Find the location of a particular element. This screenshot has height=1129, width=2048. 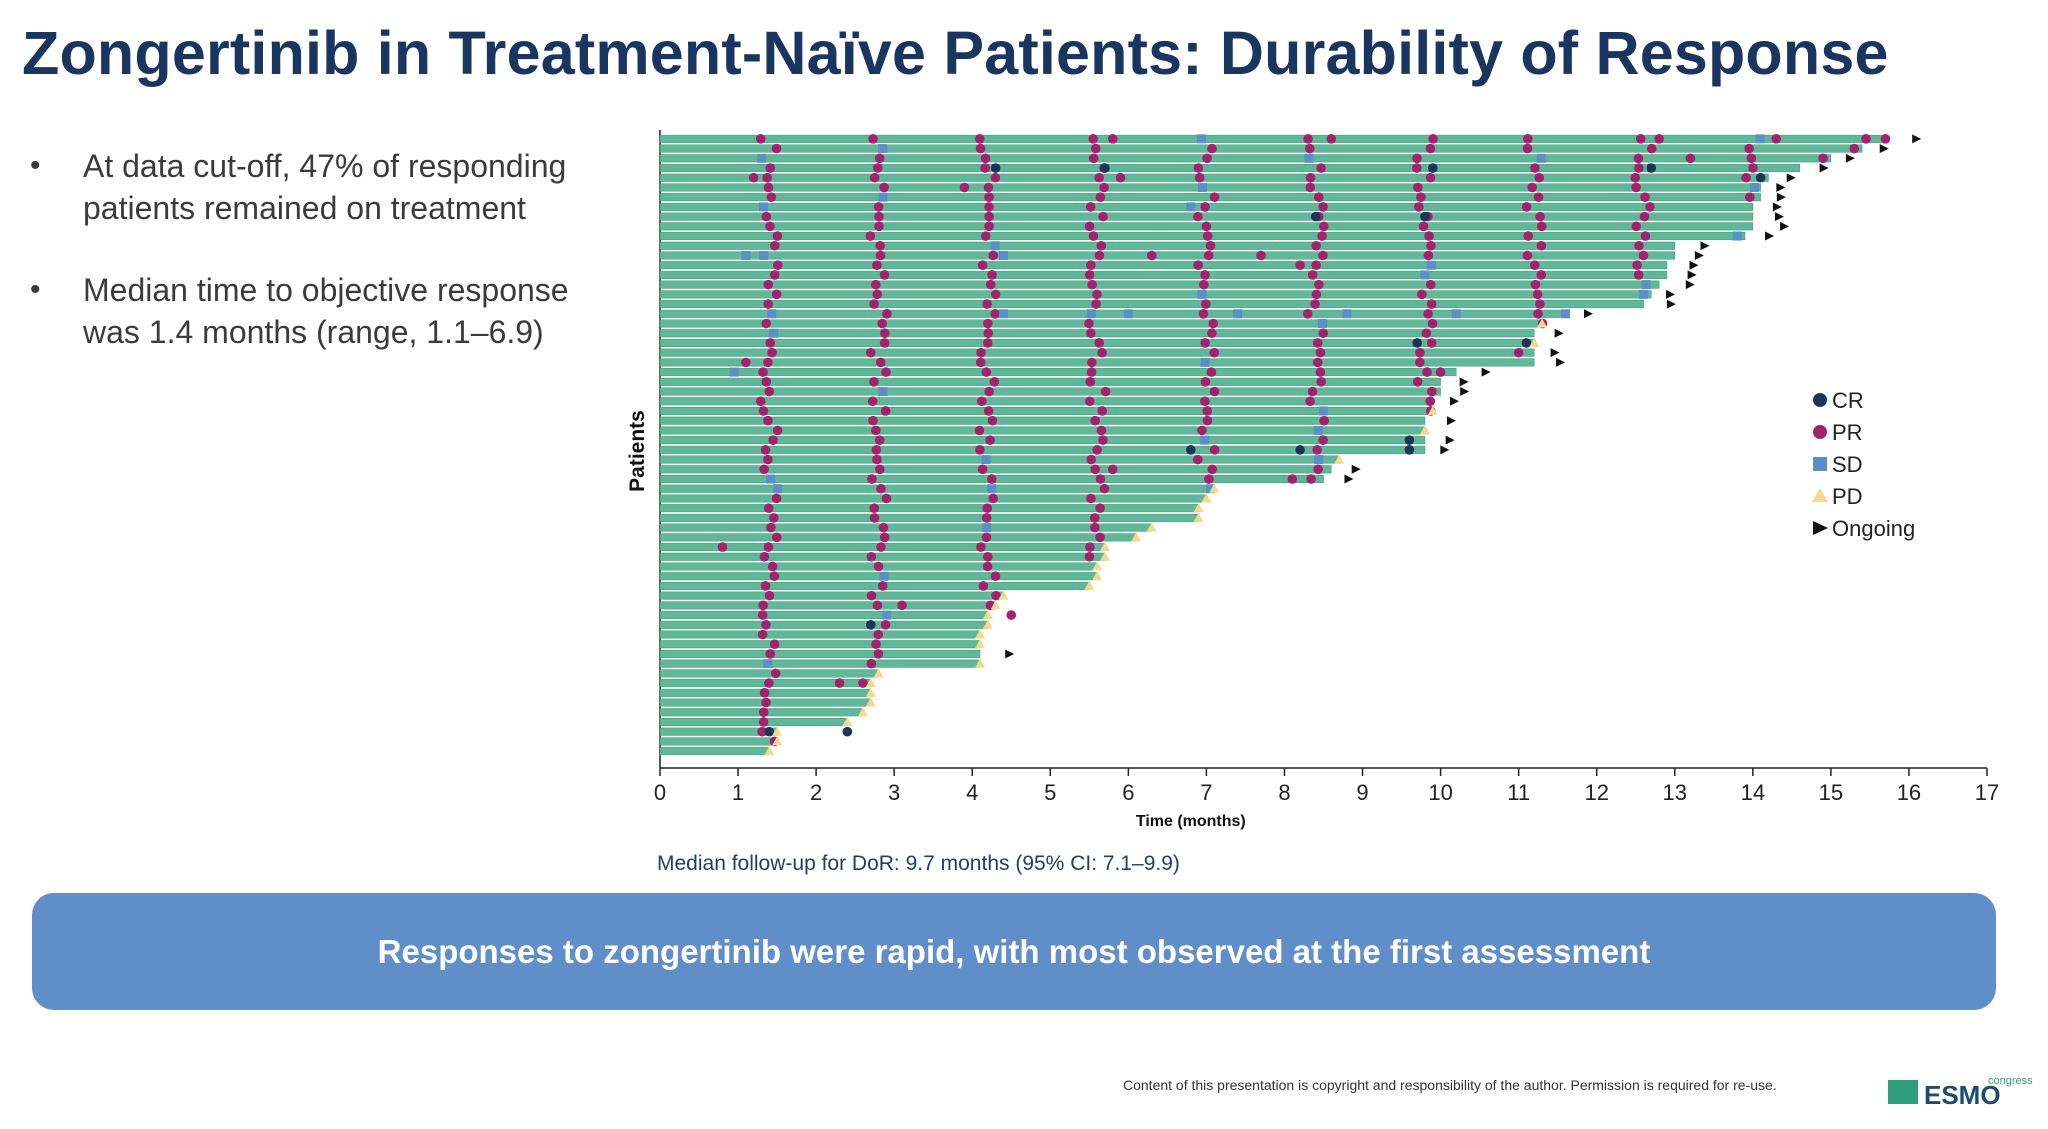

legend-label: PD is located at coordinates (1847, 496).